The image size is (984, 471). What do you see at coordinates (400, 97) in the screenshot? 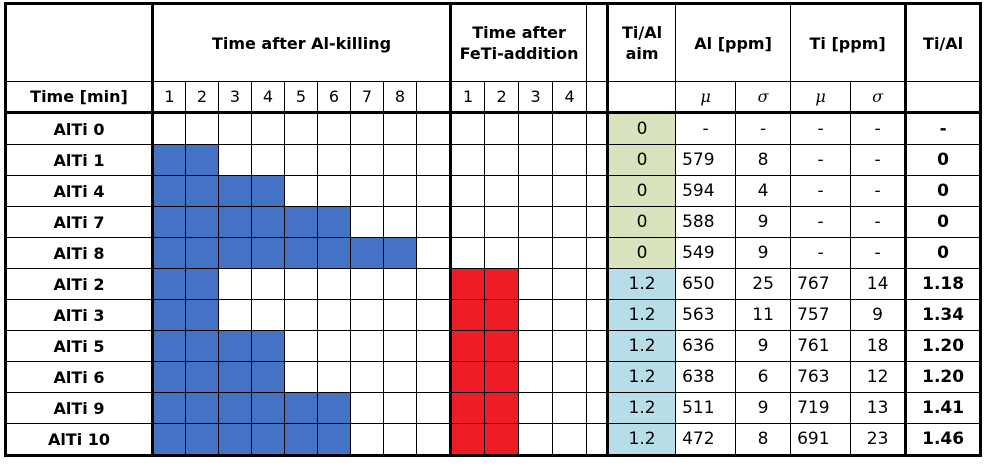
I see `minute-label: 8` at bounding box center [400, 97].